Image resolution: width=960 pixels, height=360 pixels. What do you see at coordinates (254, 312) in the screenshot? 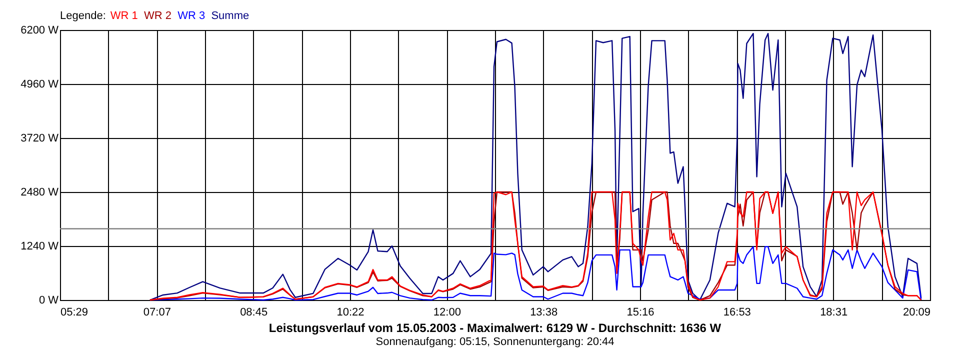
I see `x-tick-label: 08:45` at bounding box center [254, 312].